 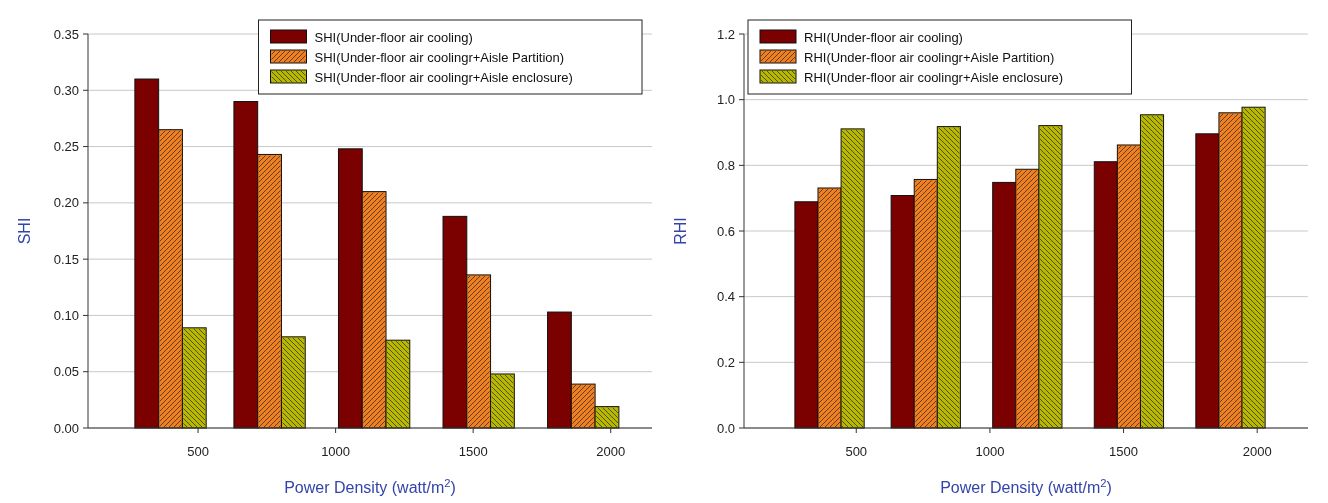 What do you see at coordinates (66, 428) in the screenshot?
I see `y-tick-label: 0.00` at bounding box center [66, 428].